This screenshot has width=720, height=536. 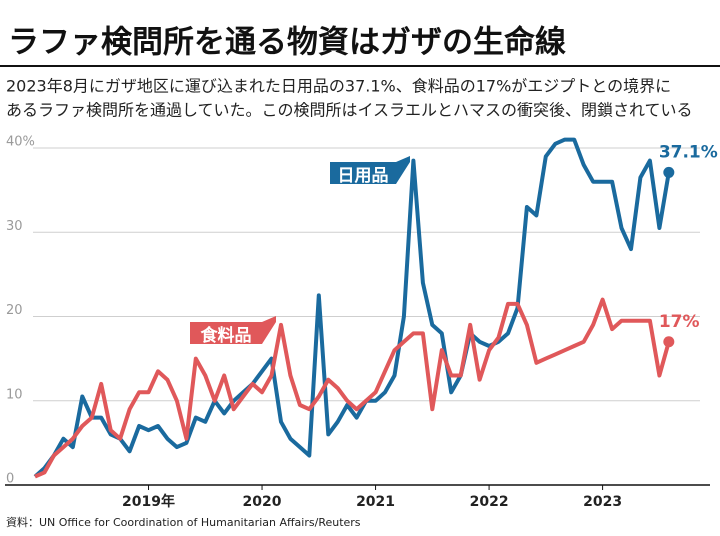 I want to click on value-label: 37.1%, so click(x=688, y=152).